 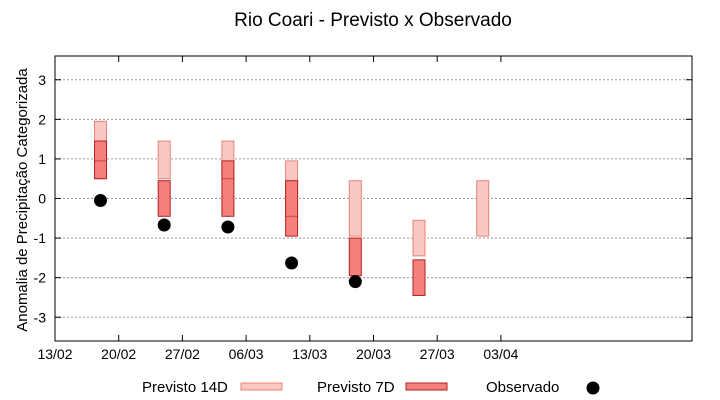 I want to click on y-tick-label: 3, so click(x=42, y=80).